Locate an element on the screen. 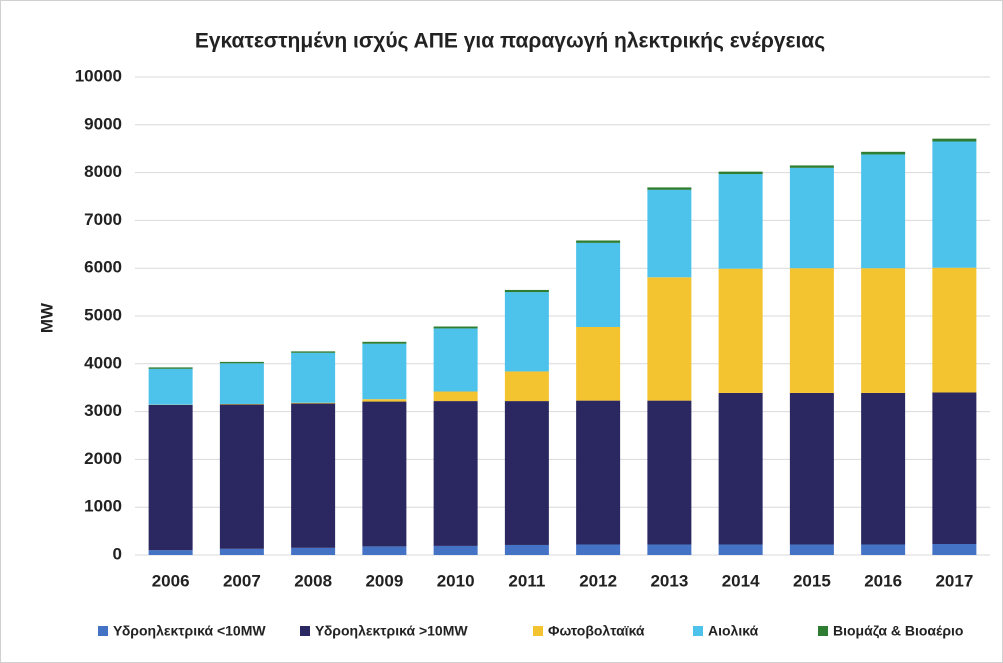 The height and width of the screenshot is (663, 1003). y-tick-label: 0 is located at coordinates (117, 553).